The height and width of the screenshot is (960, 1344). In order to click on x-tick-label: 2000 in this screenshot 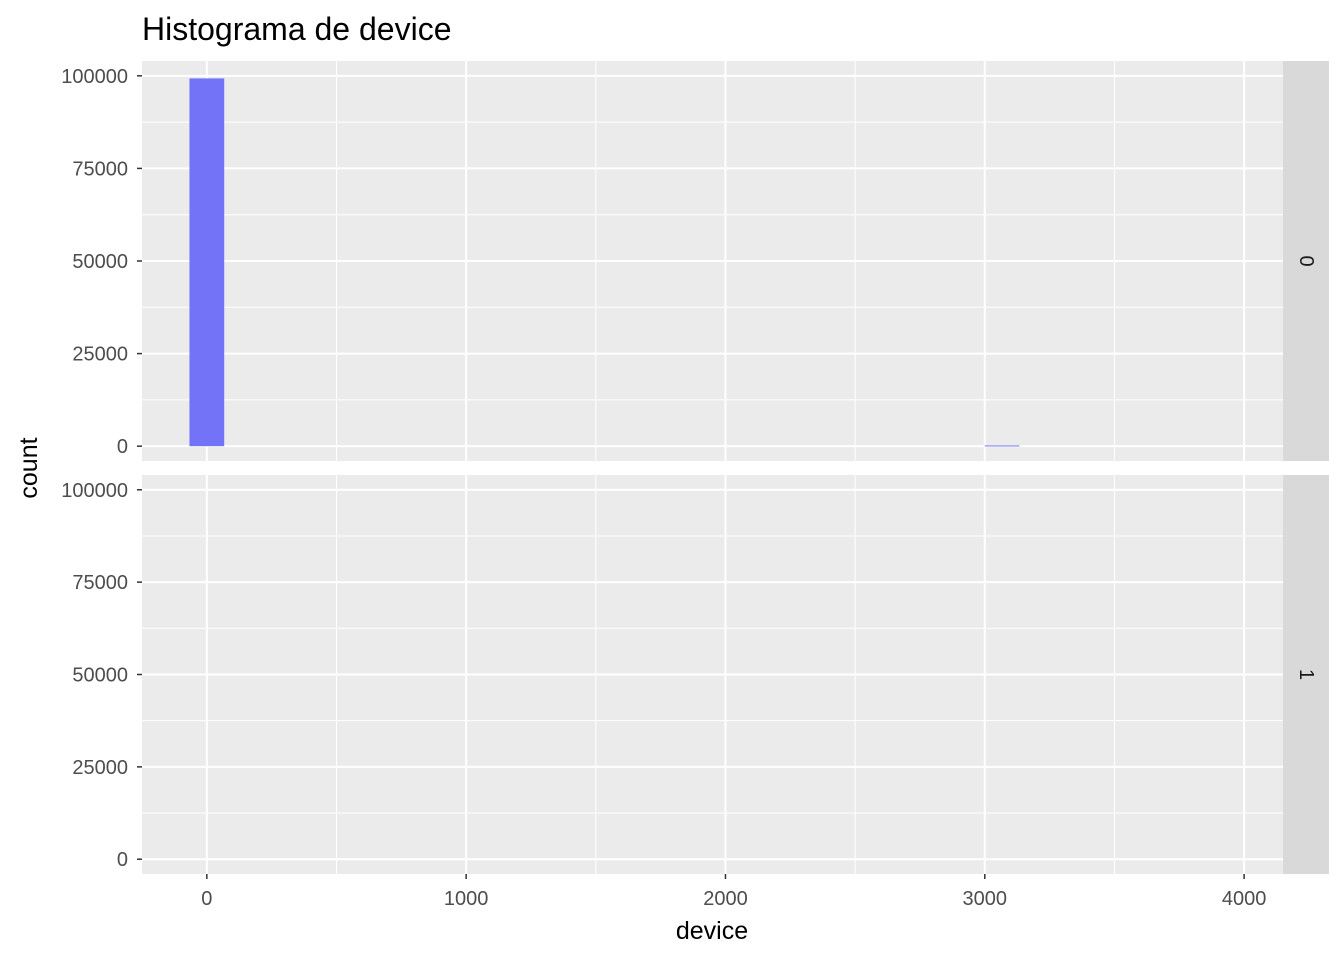, I will do `click(725, 899)`.